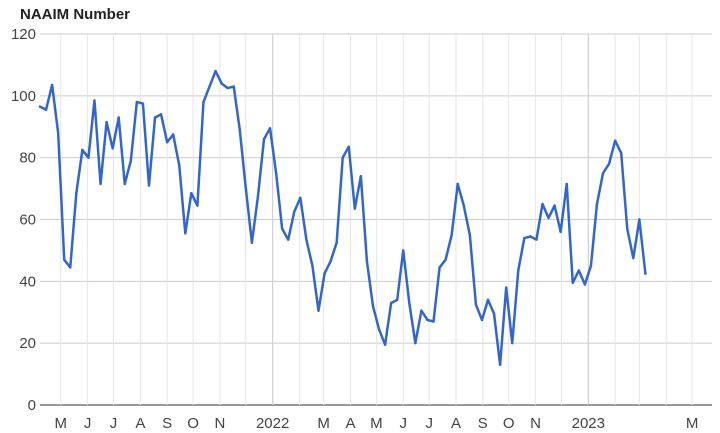 This screenshot has height=433, width=720. Describe the element at coordinates (23, 34) in the screenshot. I see `y-tick-label: 120` at that location.